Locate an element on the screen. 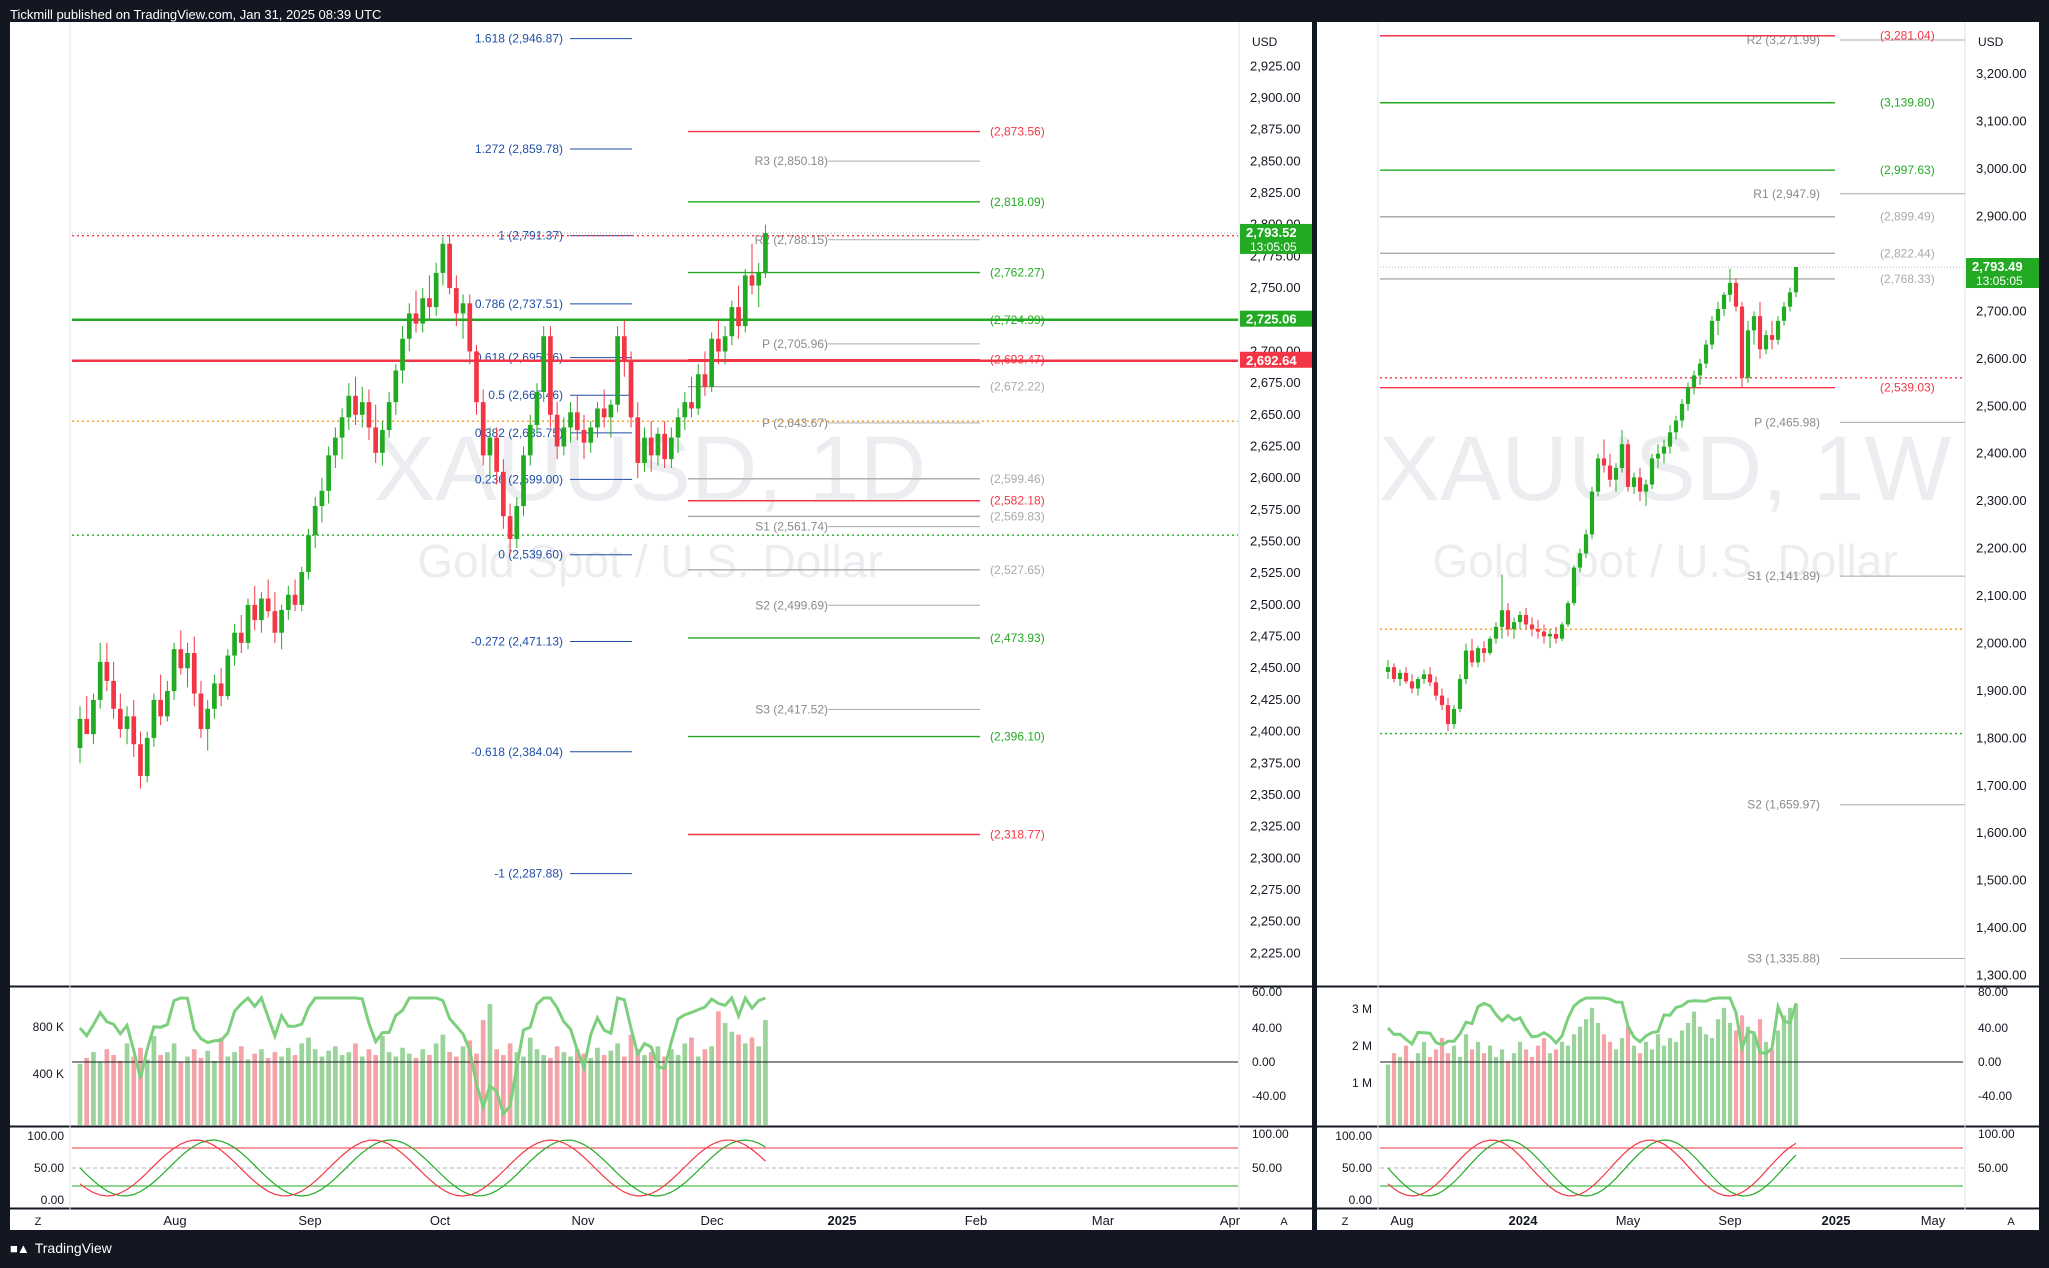 This screenshot has height=1268, width=2049. y-tick-label: 2,600.00 is located at coordinates (2001, 358).